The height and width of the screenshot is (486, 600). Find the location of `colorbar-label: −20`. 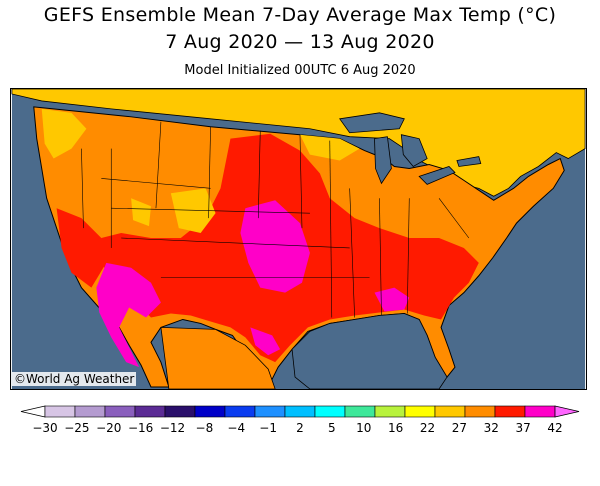

colorbar-label: −20 is located at coordinates (108, 428).